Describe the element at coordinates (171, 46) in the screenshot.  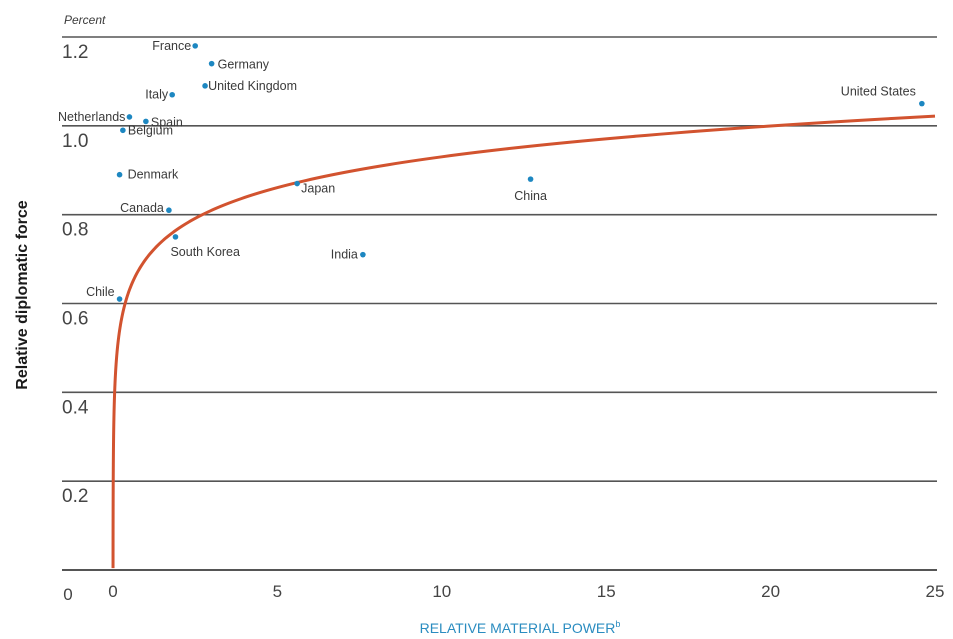
I see `point-label: France` at that location.